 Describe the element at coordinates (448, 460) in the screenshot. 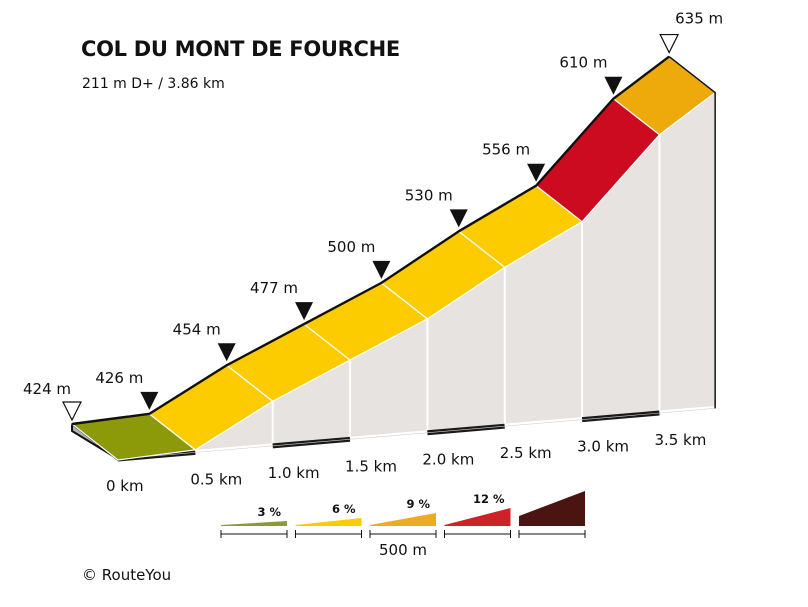

I see `distance-label: 2.0 km` at that location.